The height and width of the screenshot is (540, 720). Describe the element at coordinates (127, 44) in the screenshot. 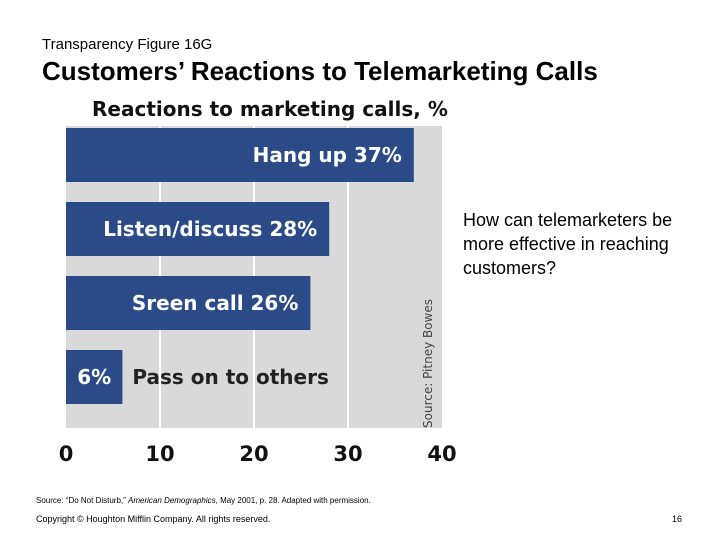

I see `slide-subtitle: Transparency Figure 16G` at that location.